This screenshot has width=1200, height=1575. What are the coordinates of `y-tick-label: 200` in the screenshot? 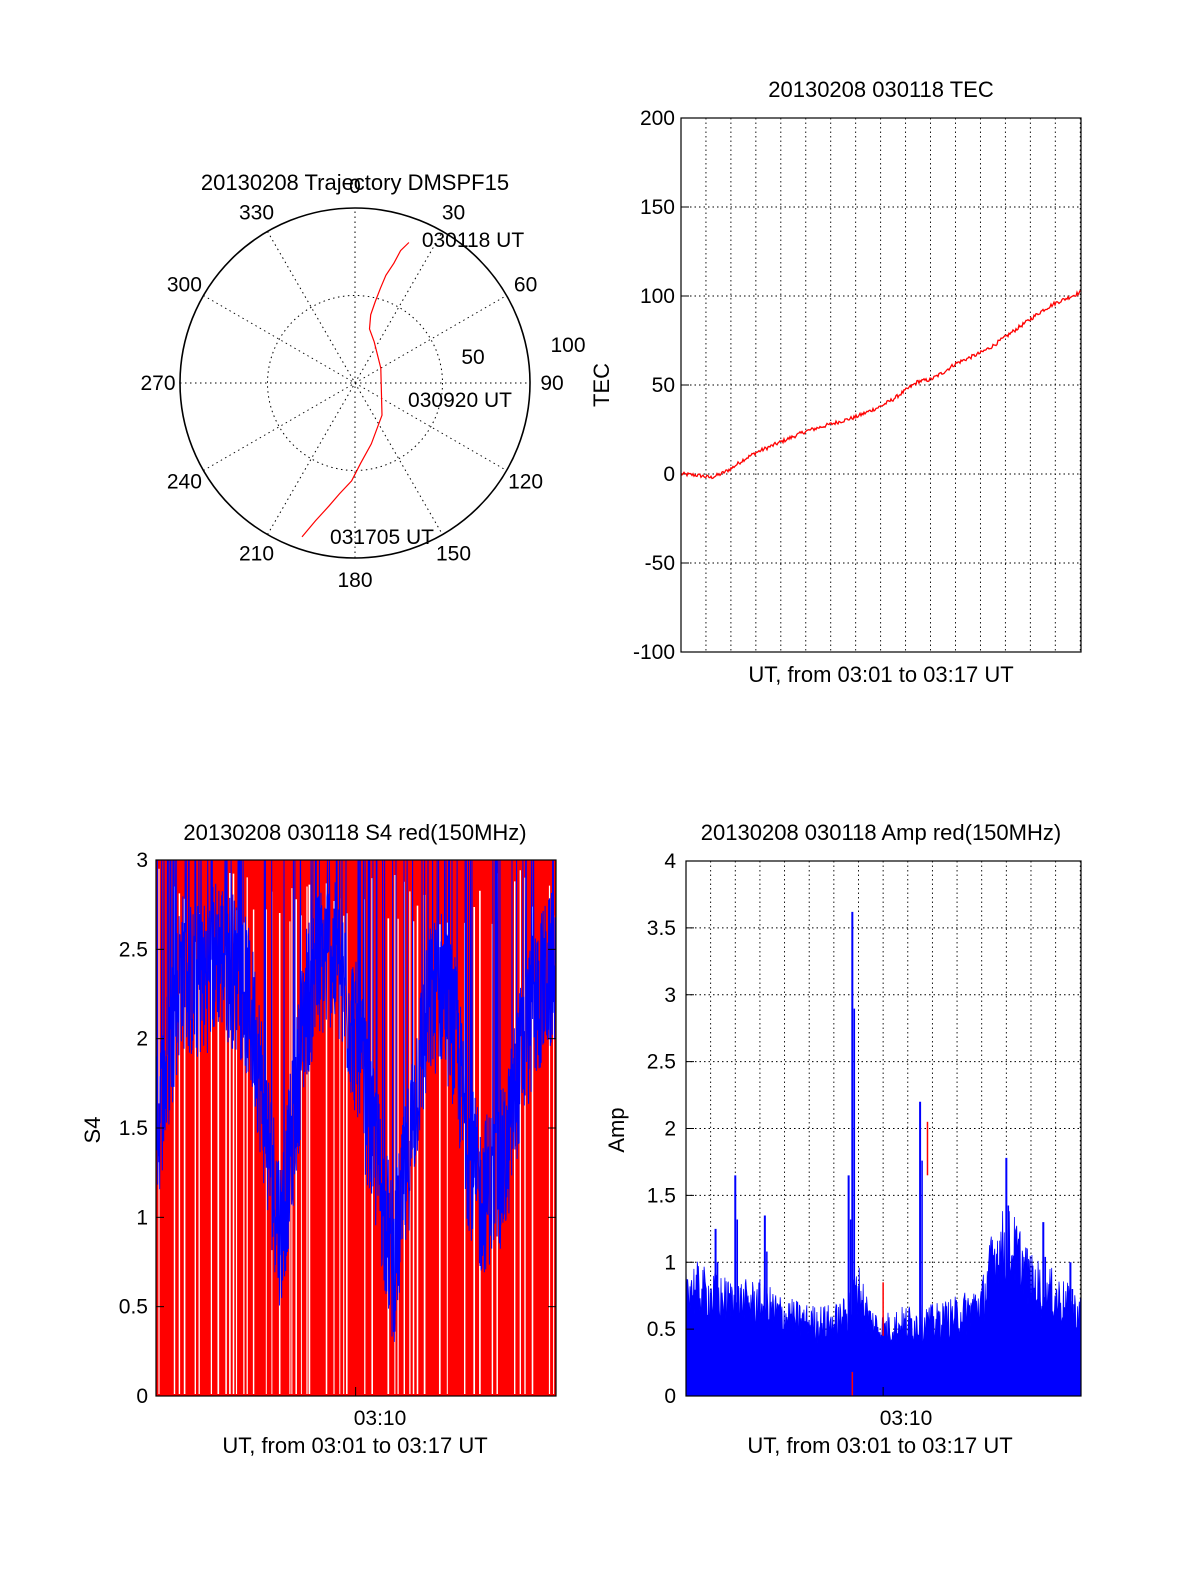 It's located at (657, 118).